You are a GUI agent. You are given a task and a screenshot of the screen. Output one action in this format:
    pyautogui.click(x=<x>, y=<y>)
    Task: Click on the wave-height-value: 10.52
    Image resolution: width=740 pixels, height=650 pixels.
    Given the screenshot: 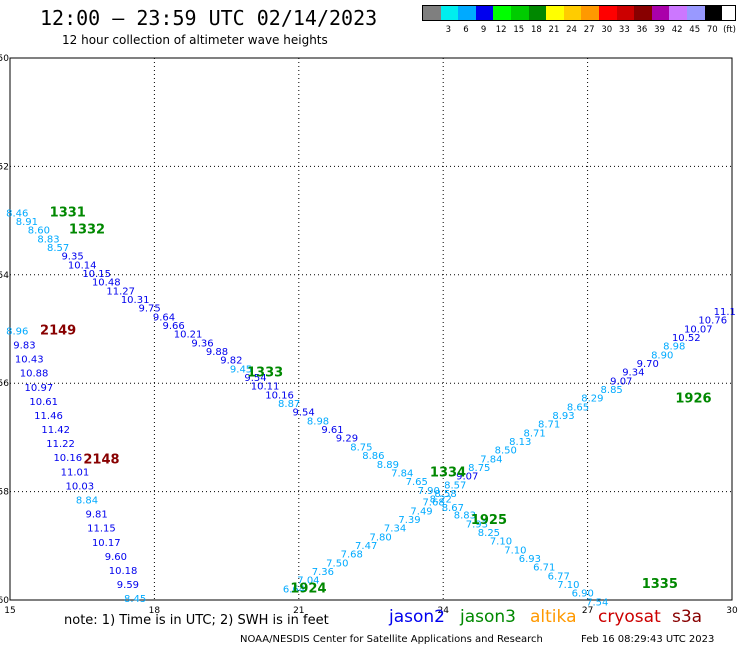 What is the action you would take?
    pyautogui.click(x=686, y=338)
    